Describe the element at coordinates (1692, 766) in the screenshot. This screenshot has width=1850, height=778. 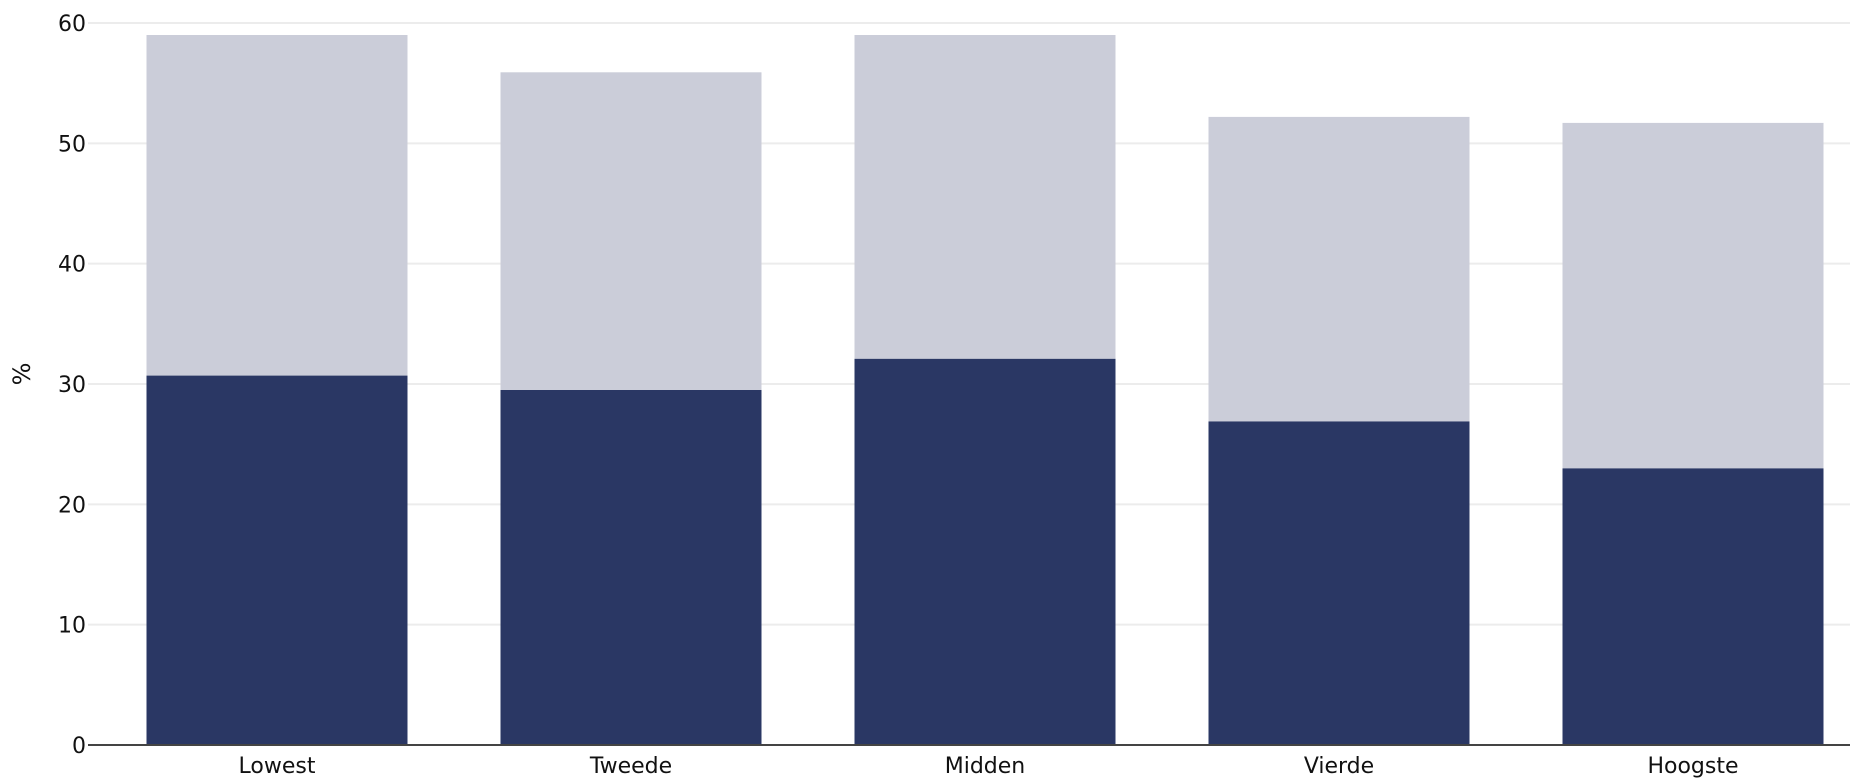
I see `x-tick-label: Hoogste` at that location.